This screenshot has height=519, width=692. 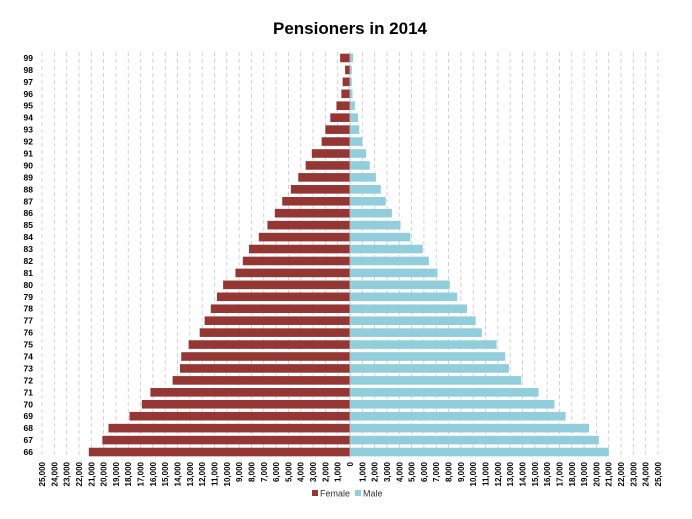 What do you see at coordinates (449, 471) in the screenshot?
I see `x-tick-label: 8,000` at bounding box center [449, 471].